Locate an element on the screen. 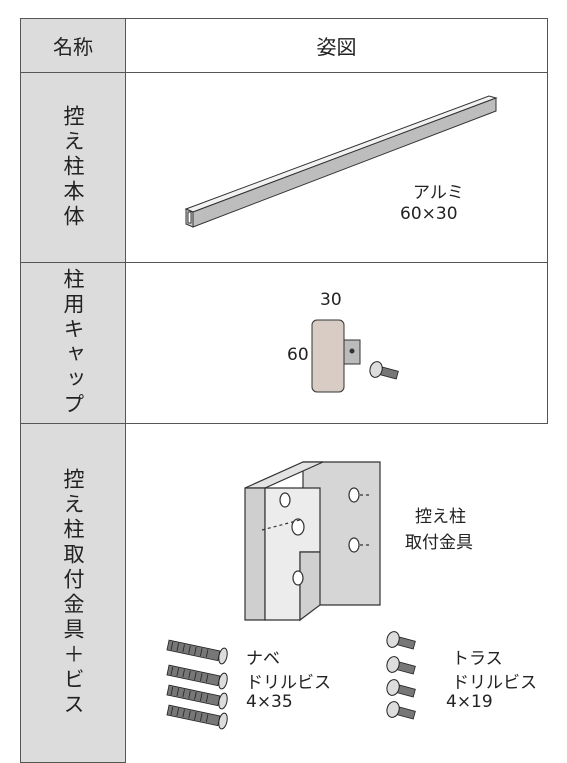  header-figure: 姿図 is located at coordinates (336, 47).